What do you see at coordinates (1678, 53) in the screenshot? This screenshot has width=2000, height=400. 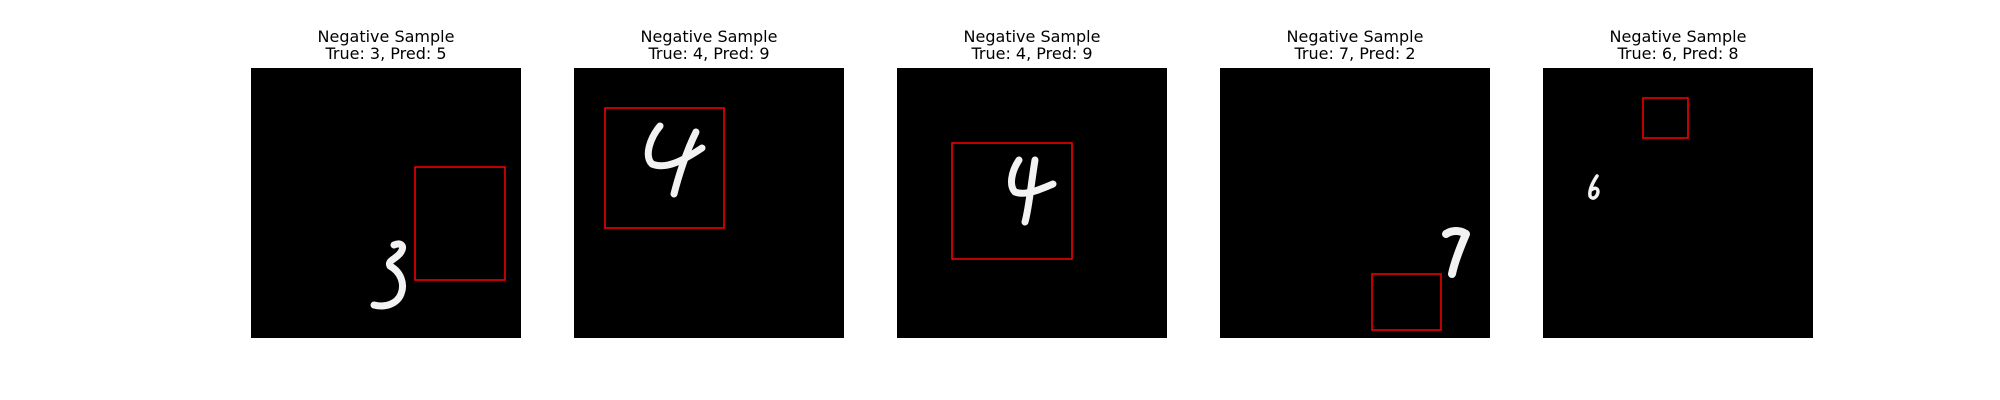 I see `panel-subtitle: True: 6, Pred: 8` at bounding box center [1678, 53].